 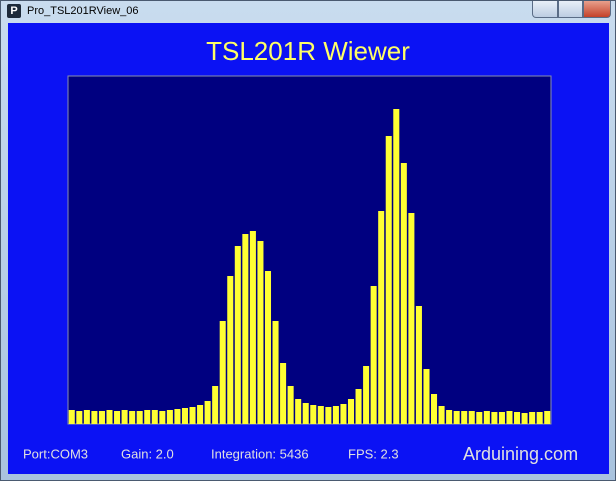 What do you see at coordinates (55, 453) in the screenshot?
I see `port-label: Port:COM3` at bounding box center [55, 453].